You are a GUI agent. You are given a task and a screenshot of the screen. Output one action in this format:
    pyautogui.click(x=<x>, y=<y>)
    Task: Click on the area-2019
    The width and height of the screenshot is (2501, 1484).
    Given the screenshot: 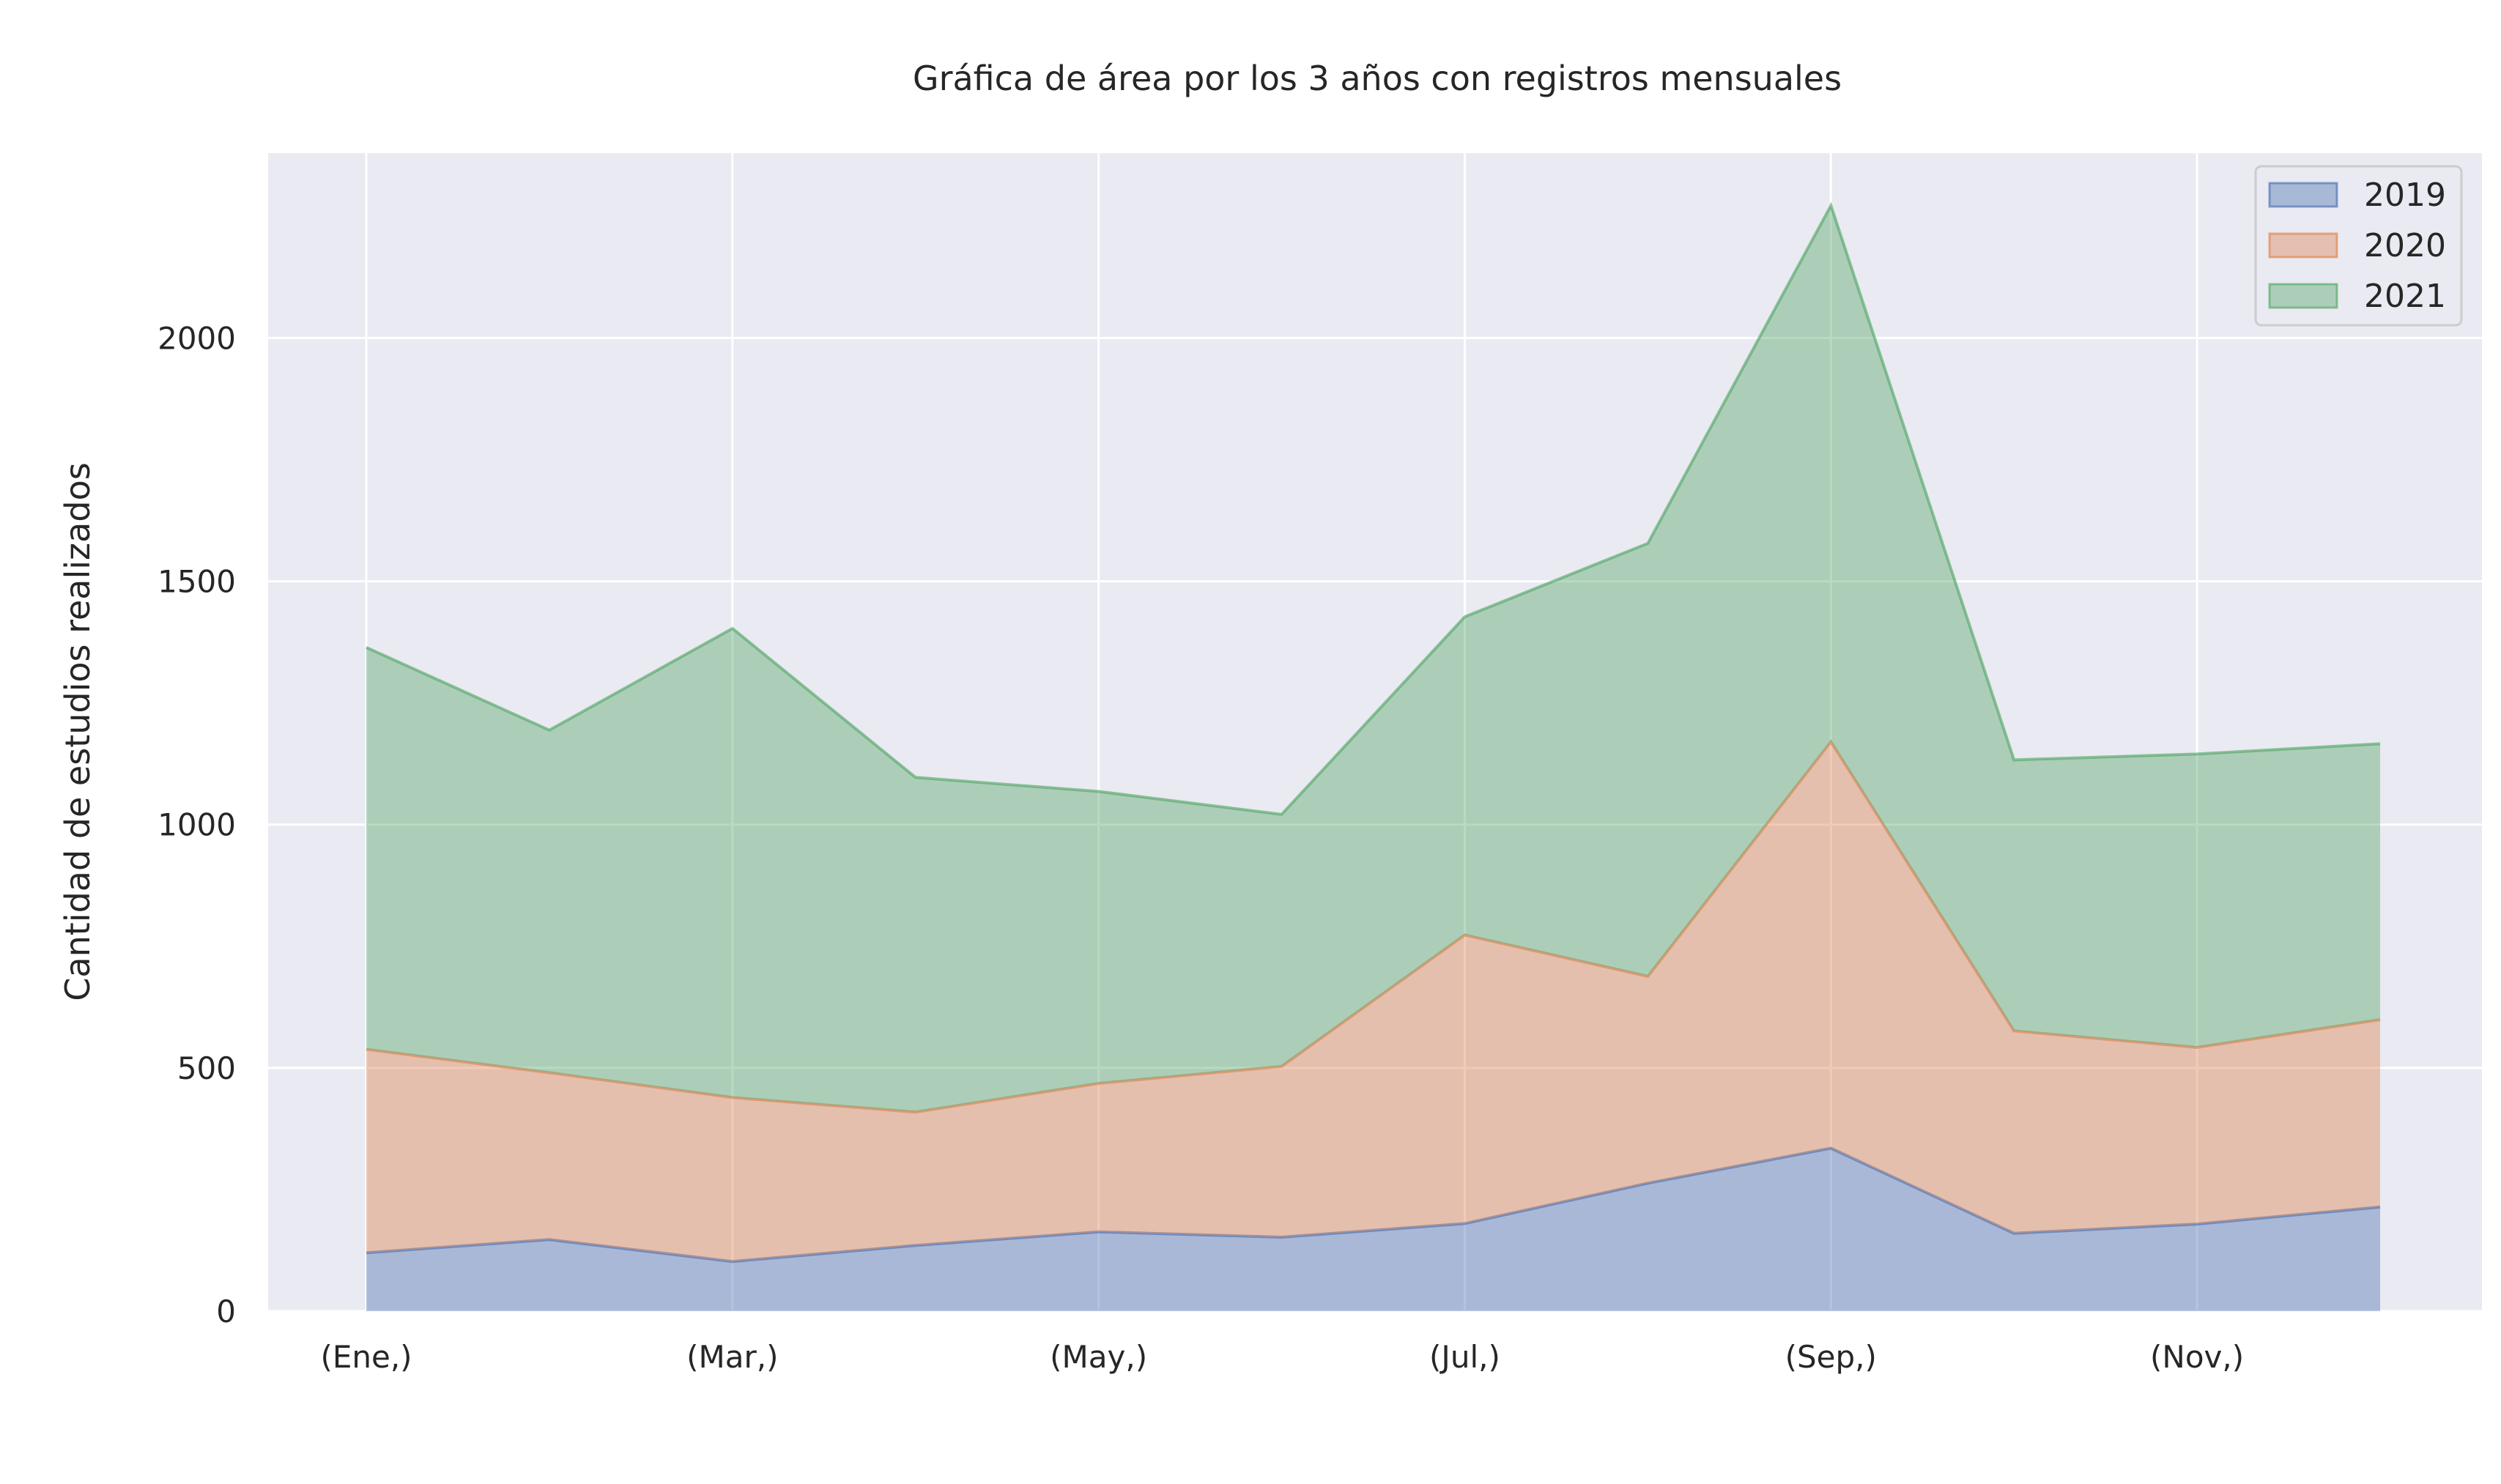 What is the action you would take?
    pyautogui.click(x=1373, y=1229)
    